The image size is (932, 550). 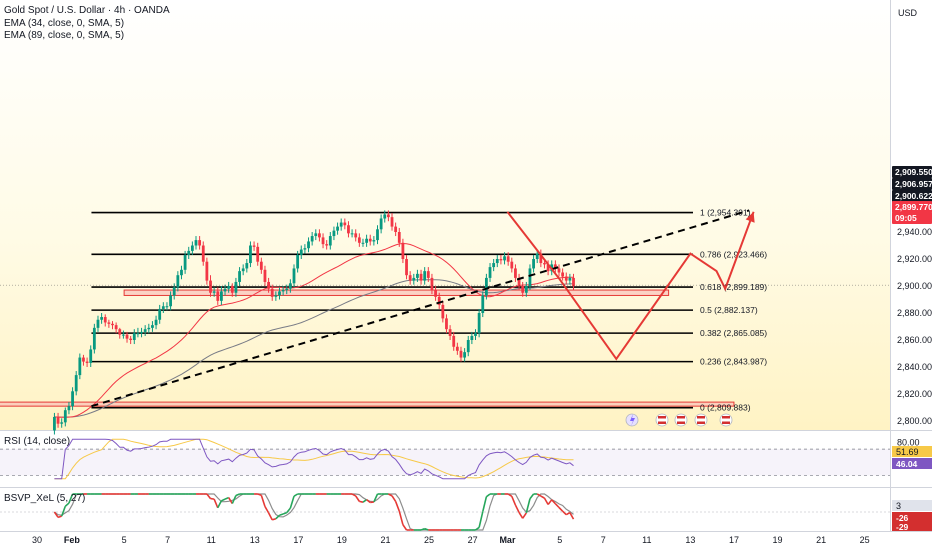 I want to click on currency-label: USD, so click(x=908, y=13).